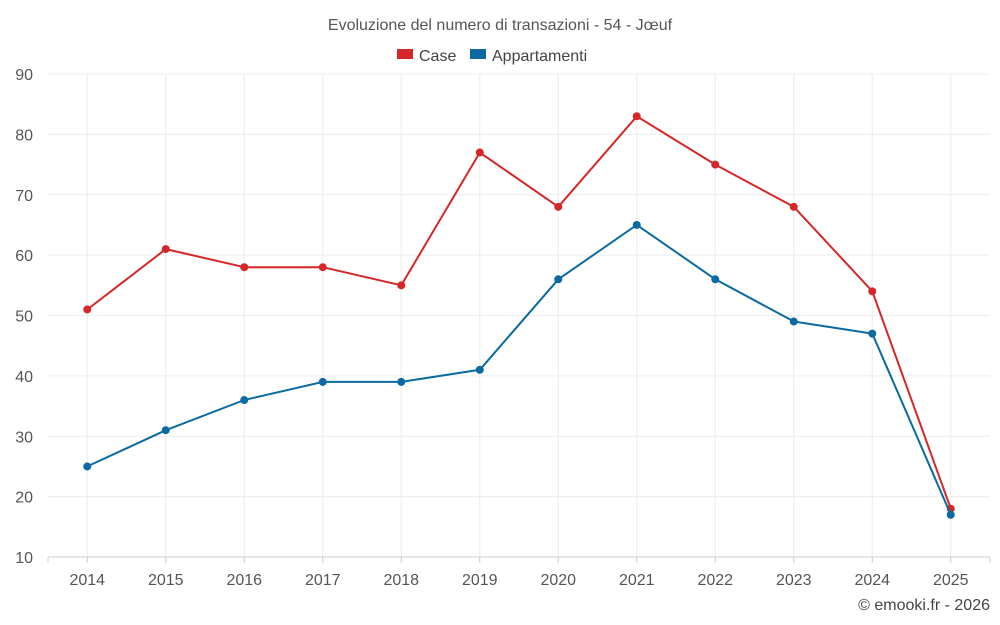  Describe the element at coordinates (323, 580) in the screenshot. I see `x-tick-label: 2017` at that location.